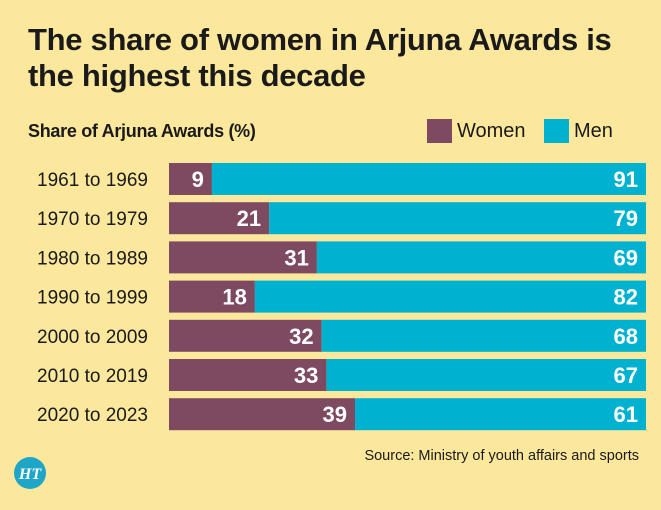  I want to click on data-label-men: 91, so click(626, 179).